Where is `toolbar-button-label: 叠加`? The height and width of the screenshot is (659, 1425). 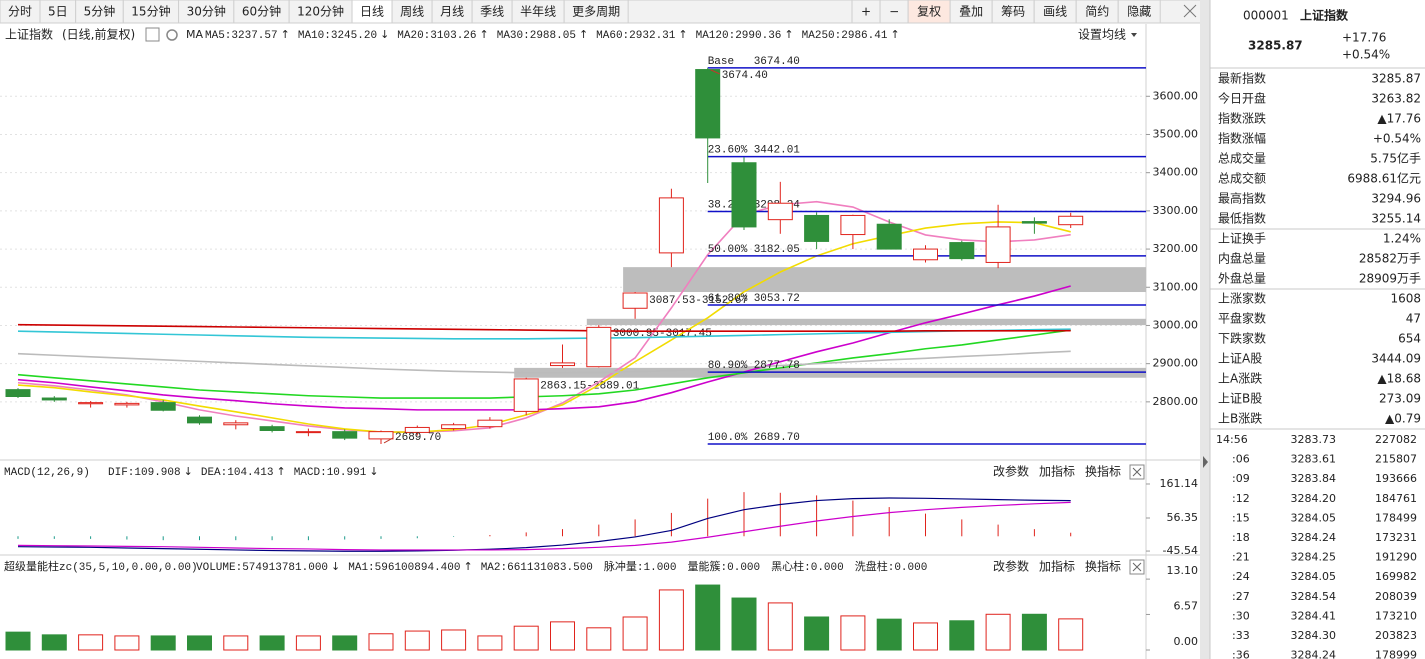 toolbar-button-label: 叠加 is located at coordinates (971, 12).